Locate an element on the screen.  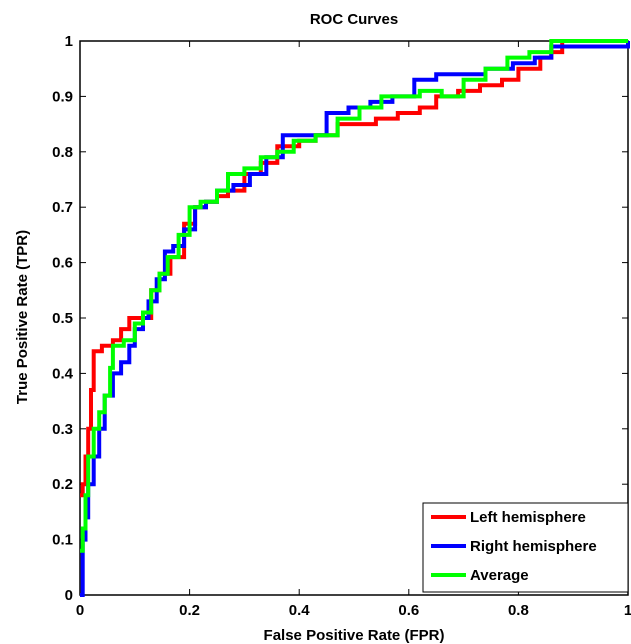
legend-label-1: Right hemisphere is located at coordinates (533, 546).